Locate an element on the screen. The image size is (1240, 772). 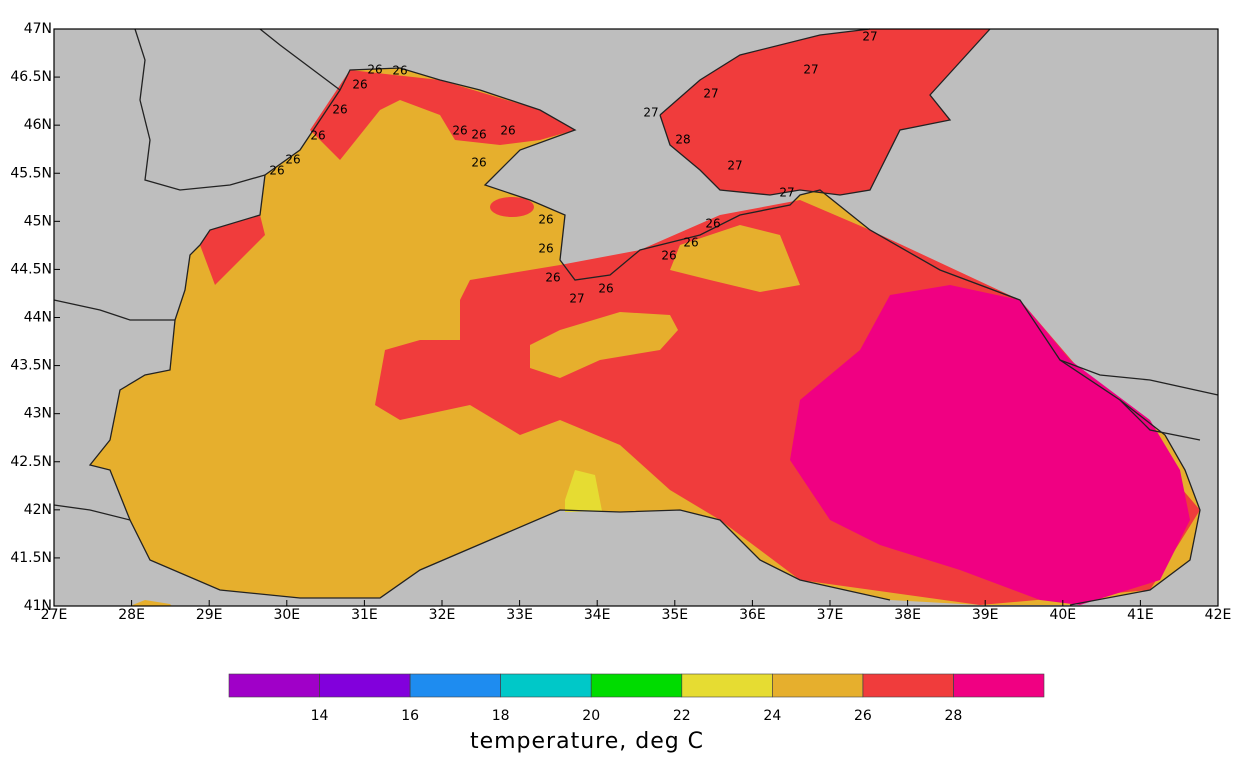
colorbar-label: 20 is located at coordinates (591, 716).